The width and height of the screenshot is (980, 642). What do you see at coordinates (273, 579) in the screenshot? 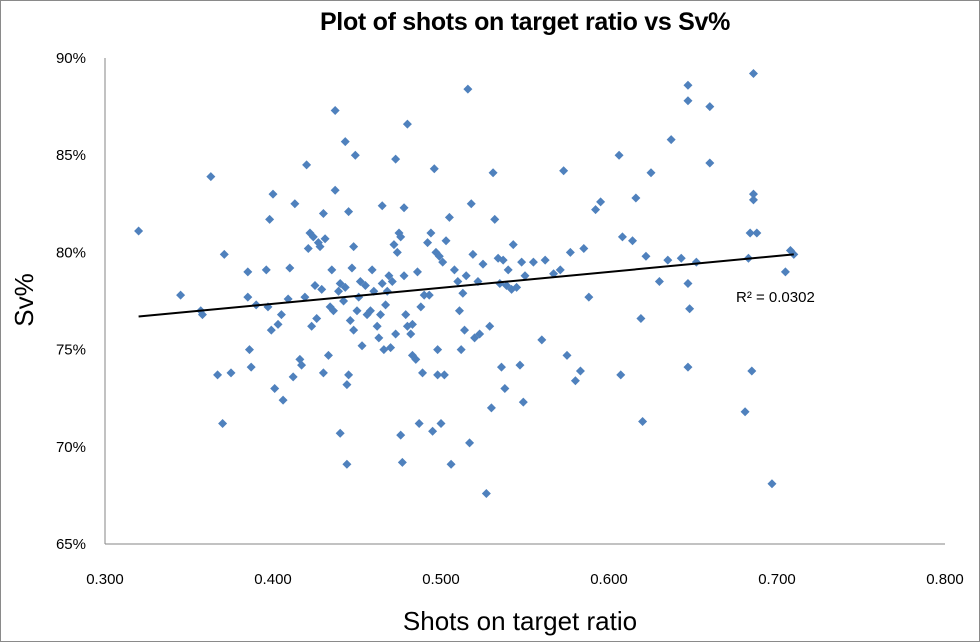
I see `x-tick-label: 0.400` at bounding box center [273, 579].